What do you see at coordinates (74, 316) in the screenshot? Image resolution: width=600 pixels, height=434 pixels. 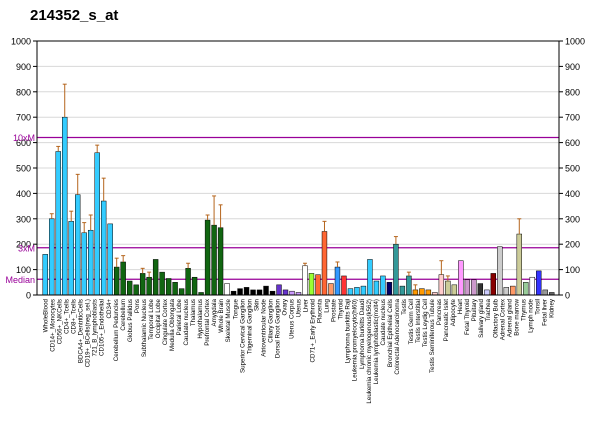 I see `x-tick-label: CD8+_Tcells` at bounding box center [74, 316].